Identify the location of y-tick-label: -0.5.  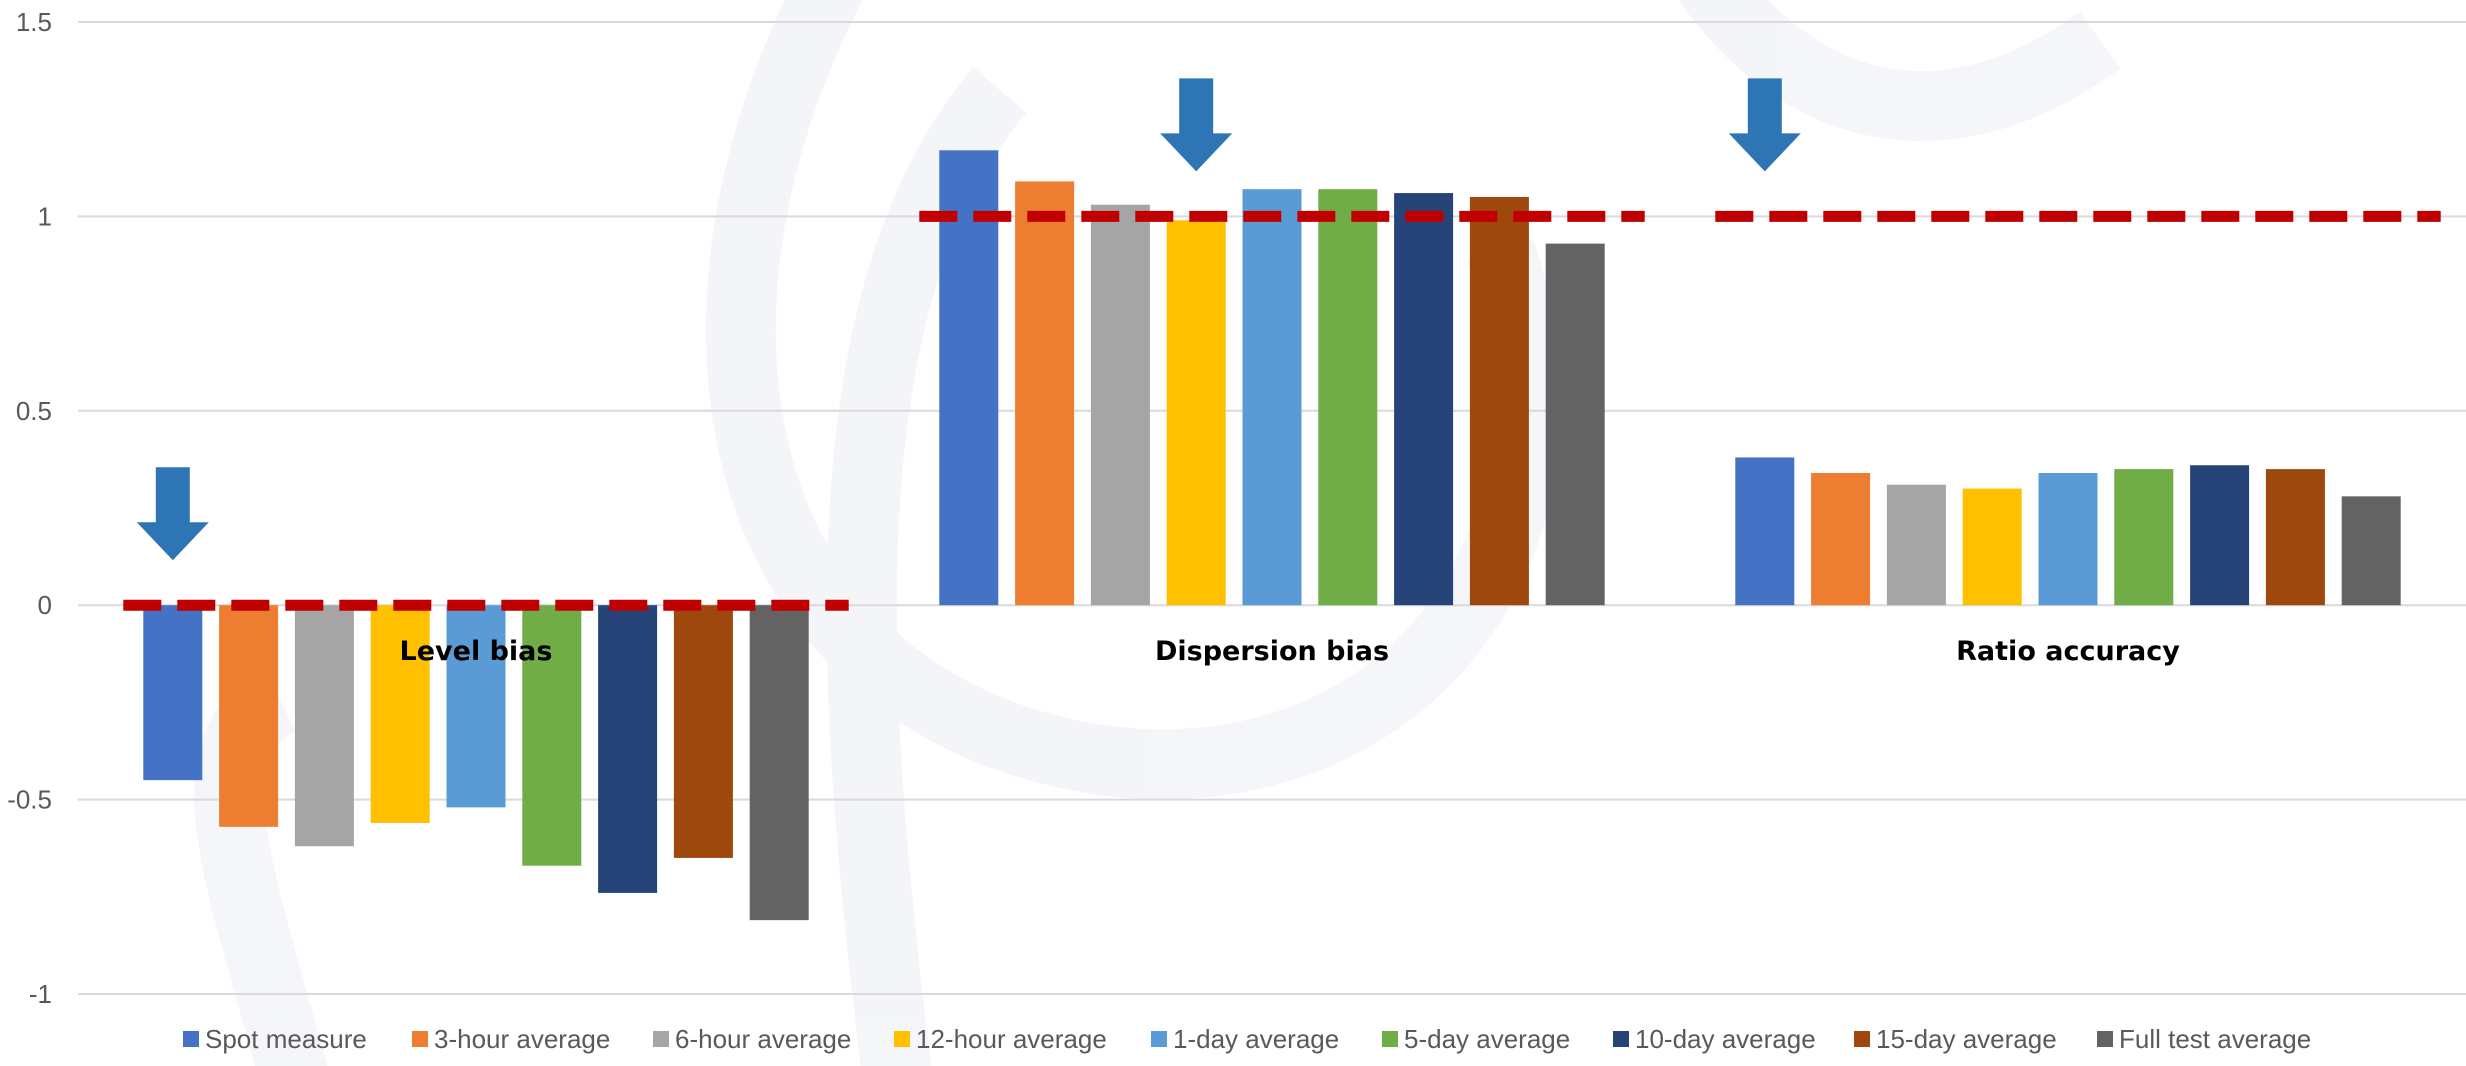
(29, 800).